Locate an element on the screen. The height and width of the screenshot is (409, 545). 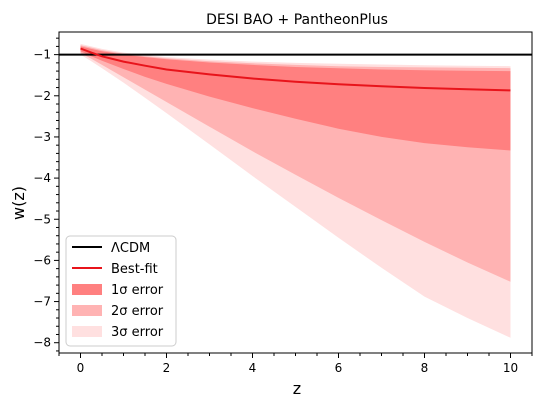
x-tick-label: 0 is located at coordinates (81, 368).